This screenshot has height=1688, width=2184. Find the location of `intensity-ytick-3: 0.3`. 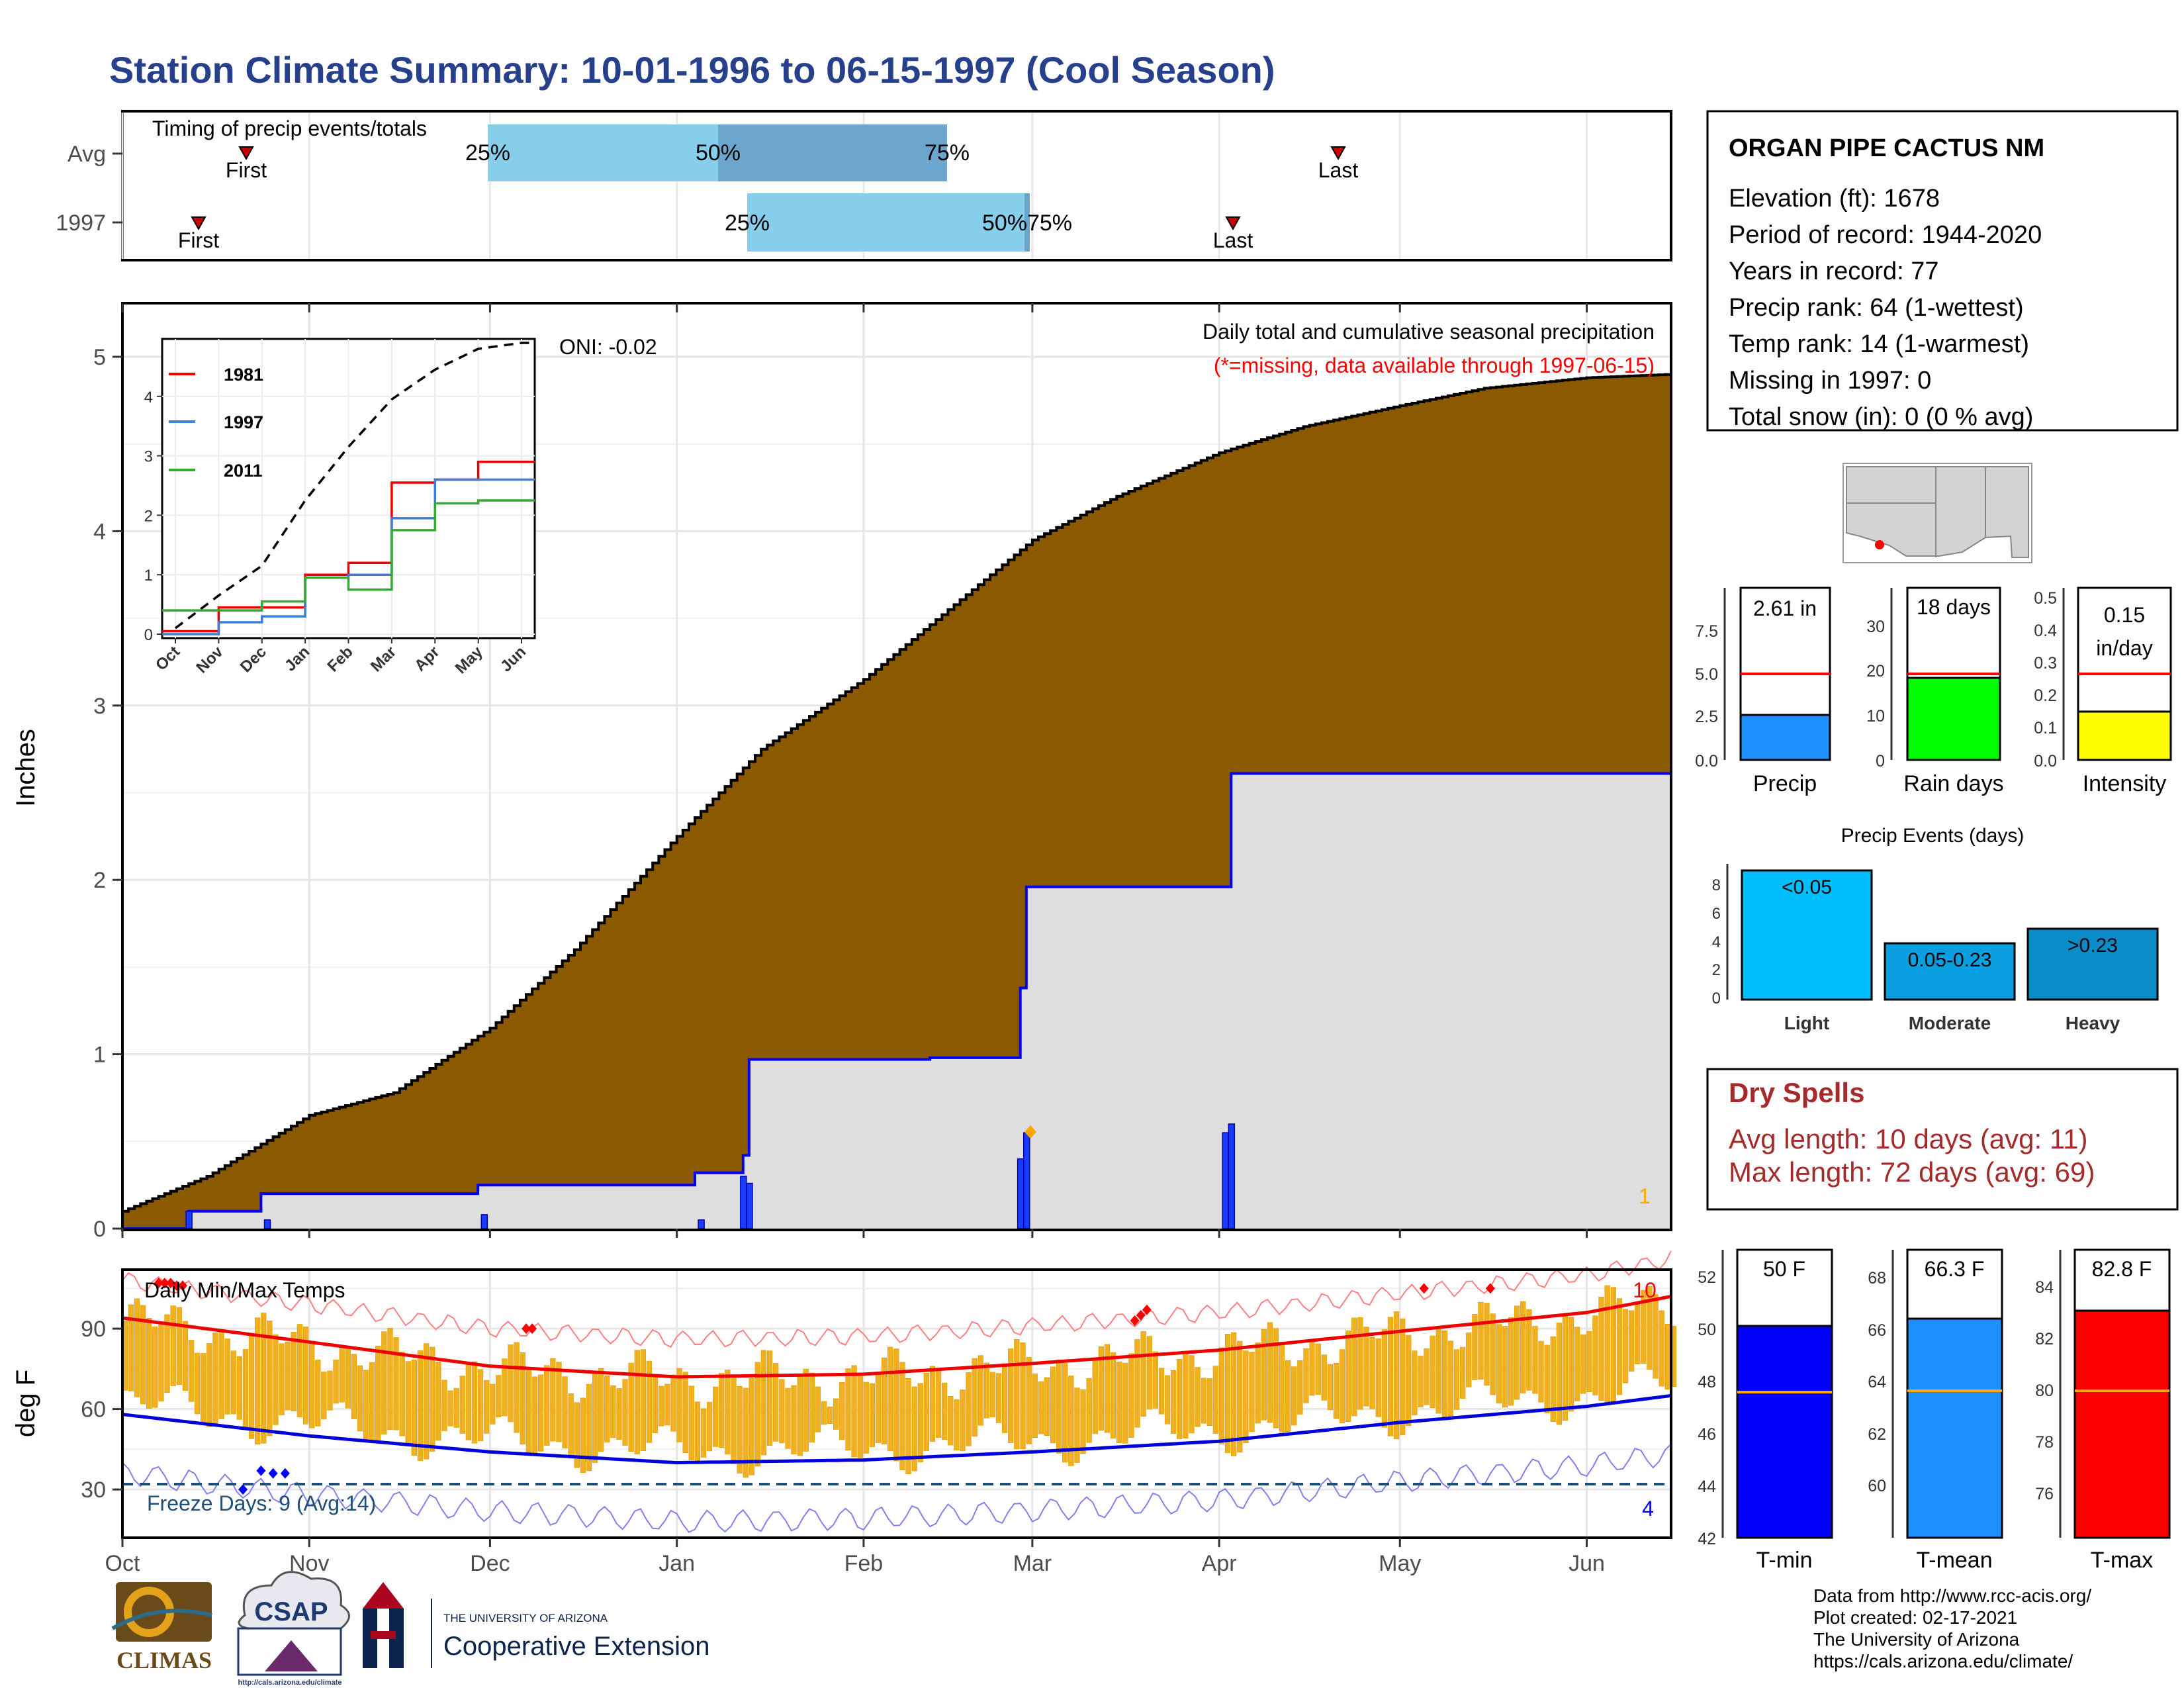

intensity-ytick-3: 0.3 is located at coordinates (2045, 663).